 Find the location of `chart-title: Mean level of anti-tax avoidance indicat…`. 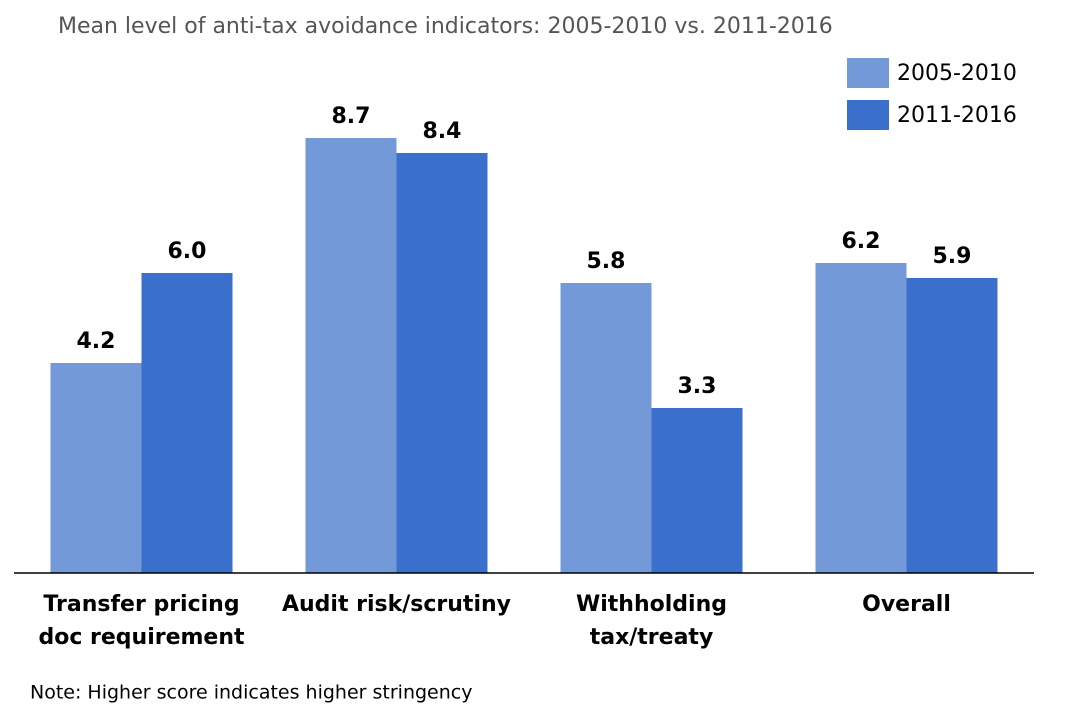

chart-title: Mean level of anti-tax avoidance indicat… is located at coordinates (445, 26).